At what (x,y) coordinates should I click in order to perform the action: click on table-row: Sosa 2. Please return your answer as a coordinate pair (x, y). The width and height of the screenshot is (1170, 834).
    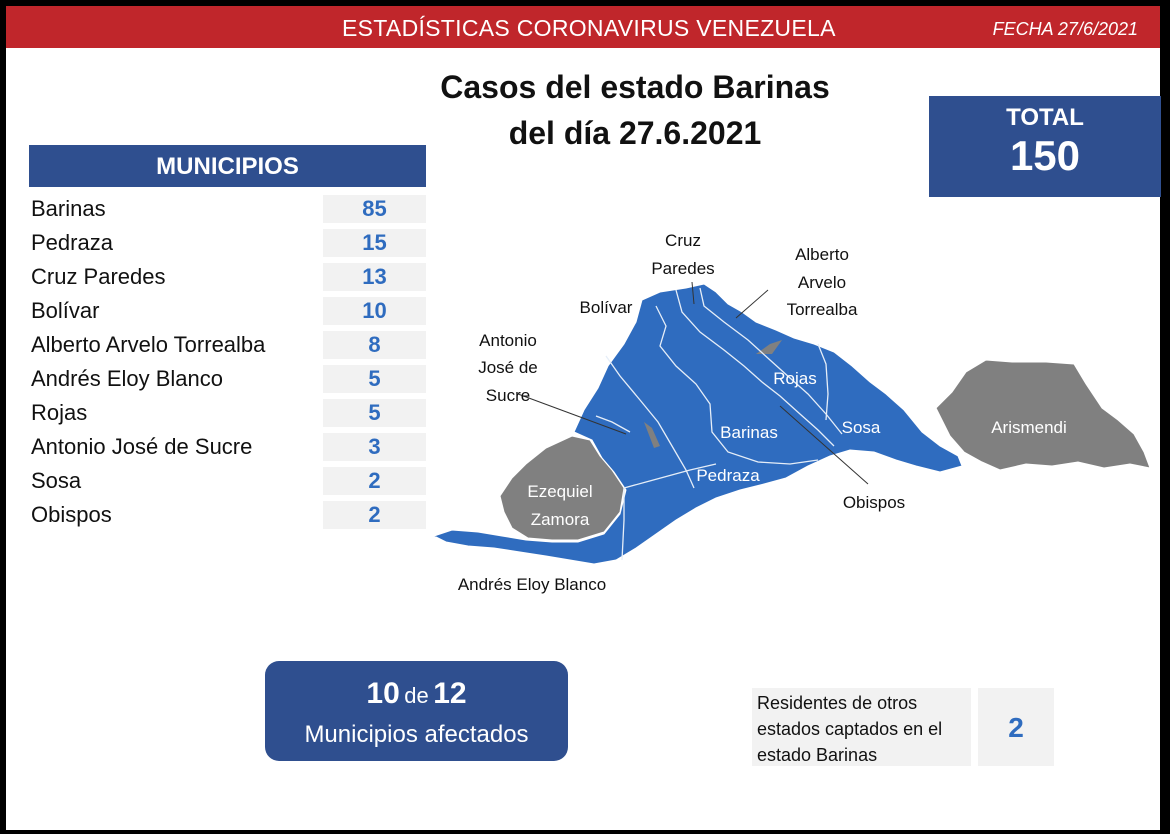
    Looking at the image, I should click on (227, 481).